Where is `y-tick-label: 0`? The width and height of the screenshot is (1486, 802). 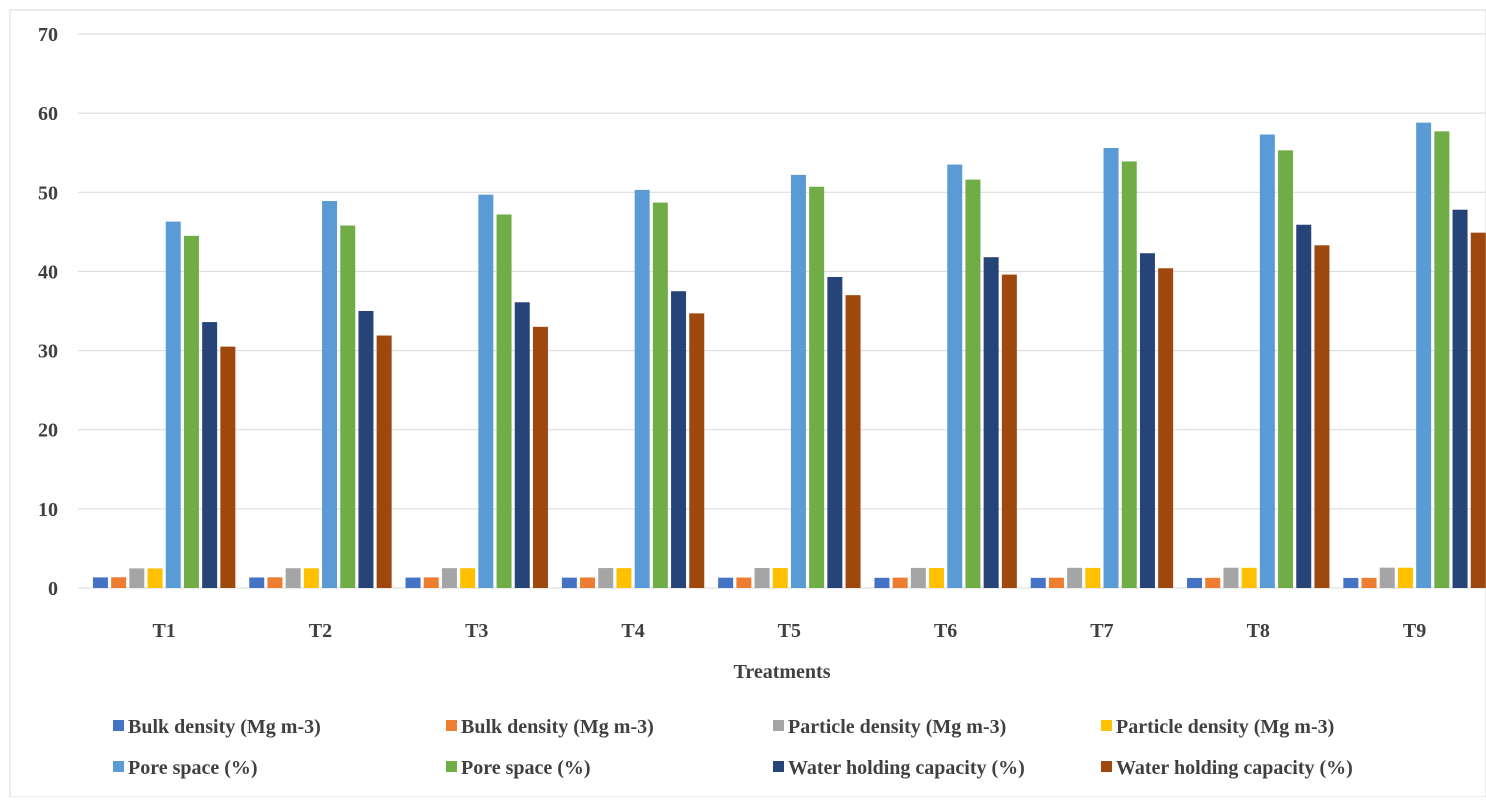
y-tick-label: 0 is located at coordinates (53, 589).